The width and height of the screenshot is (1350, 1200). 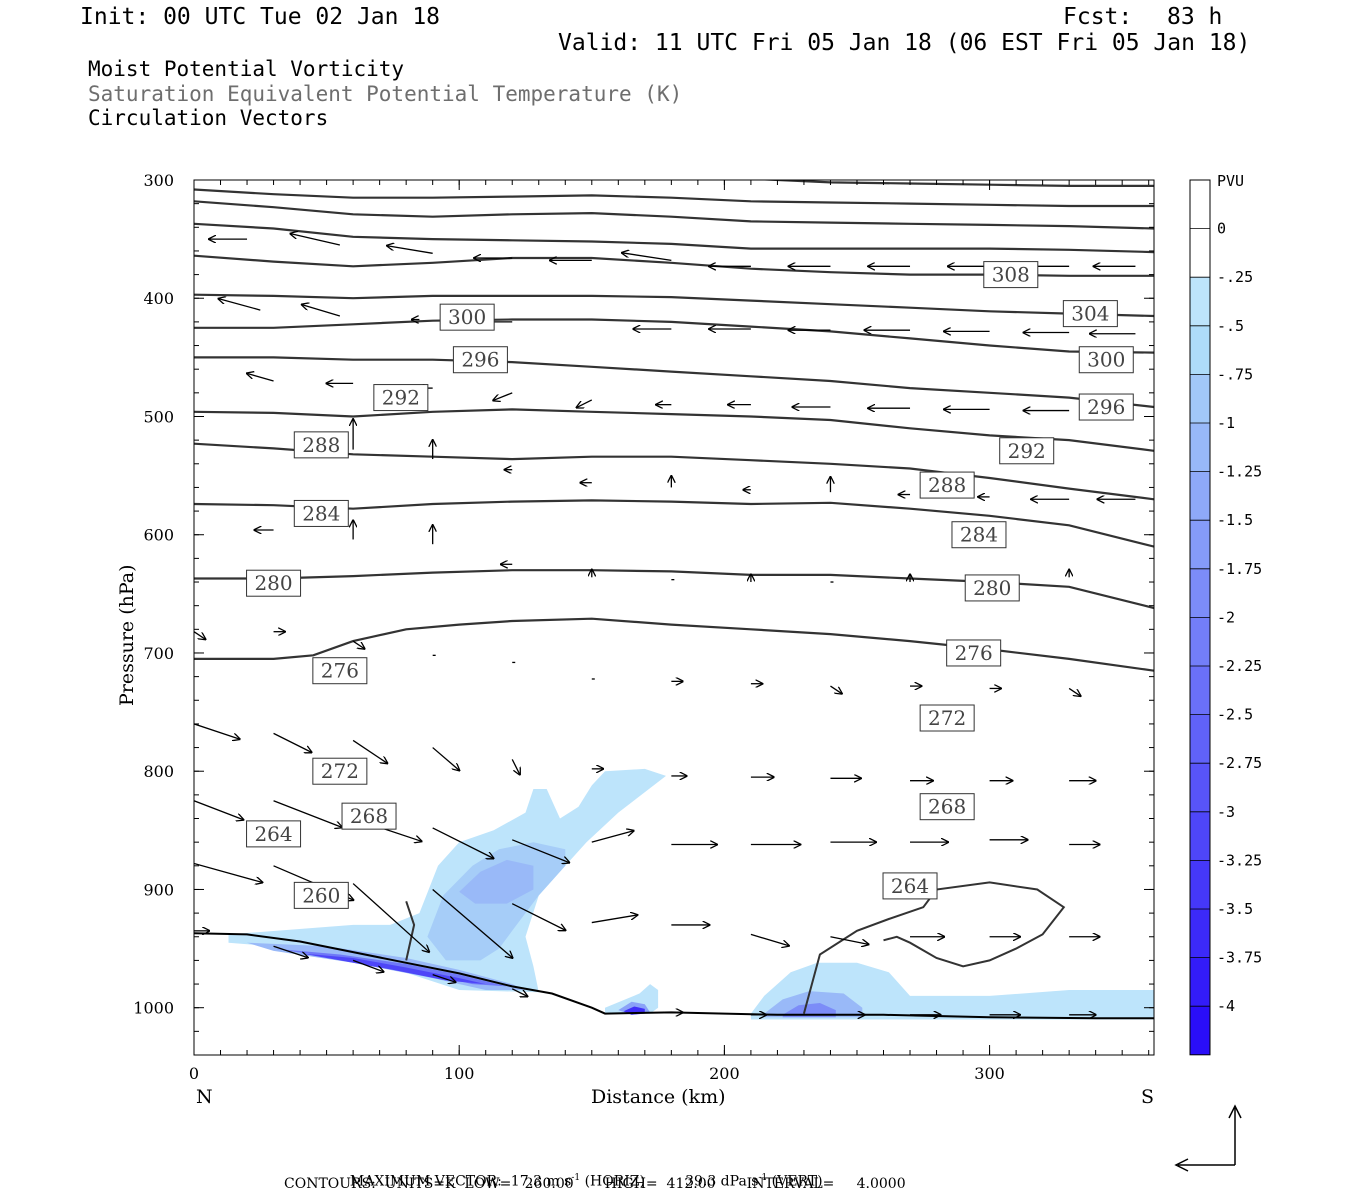 What do you see at coordinates (989, 1073) in the screenshot?
I see `x-tick-label: 300` at bounding box center [989, 1073].